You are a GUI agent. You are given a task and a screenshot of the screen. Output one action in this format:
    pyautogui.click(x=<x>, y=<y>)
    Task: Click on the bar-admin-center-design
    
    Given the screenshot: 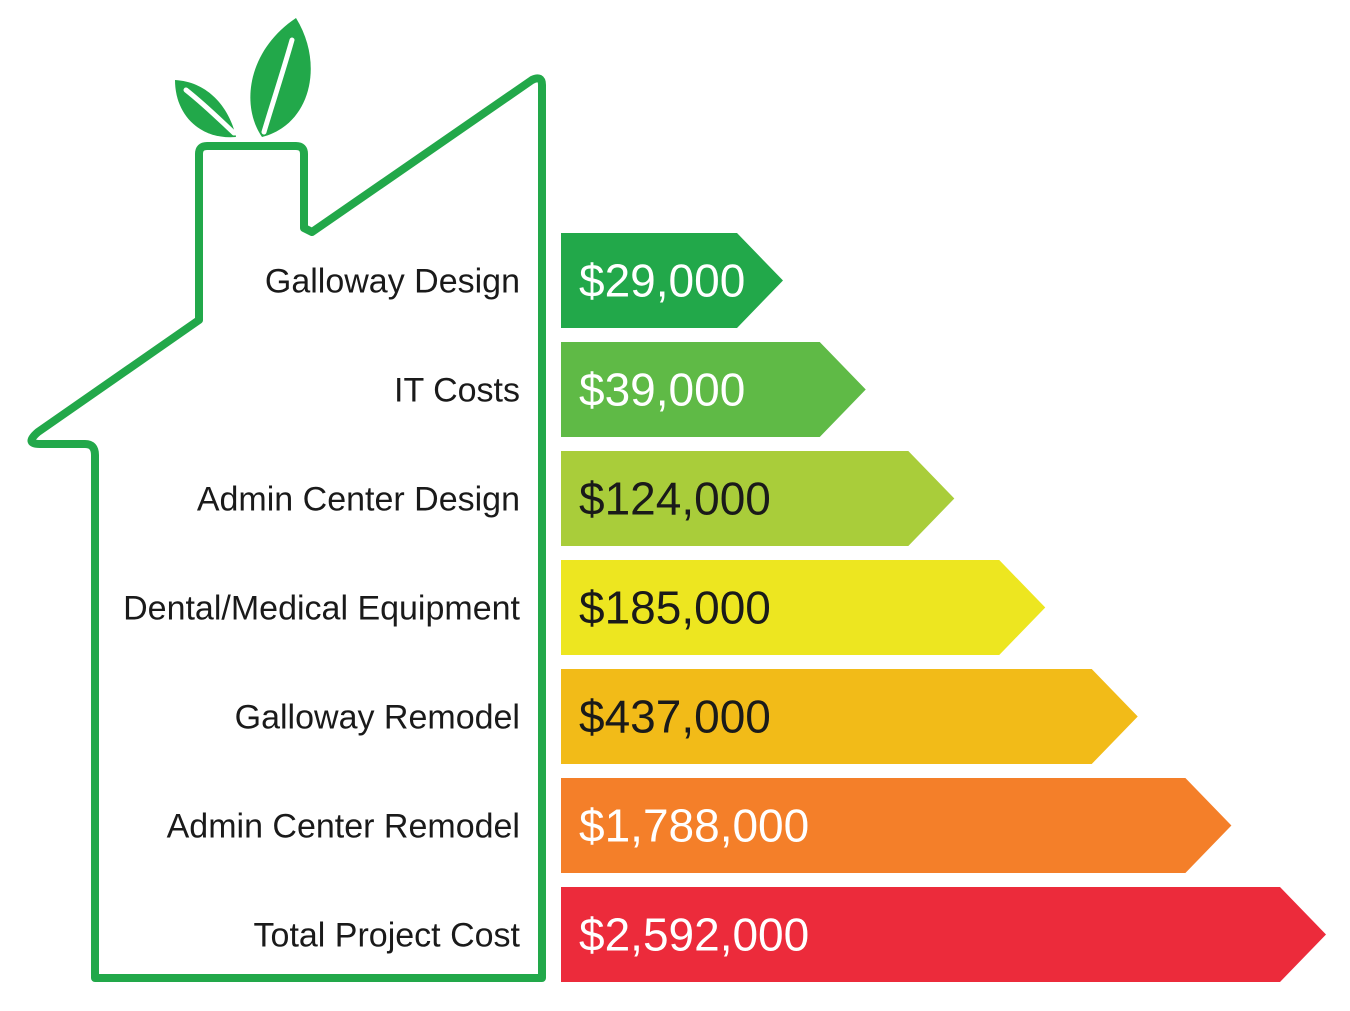 What is the action you would take?
    pyautogui.click(x=758, y=498)
    